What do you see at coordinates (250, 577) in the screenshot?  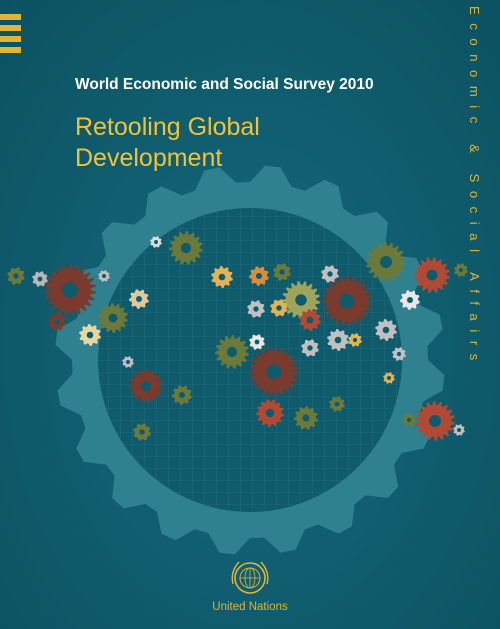 I see `un-emblem-icon` at bounding box center [250, 577].